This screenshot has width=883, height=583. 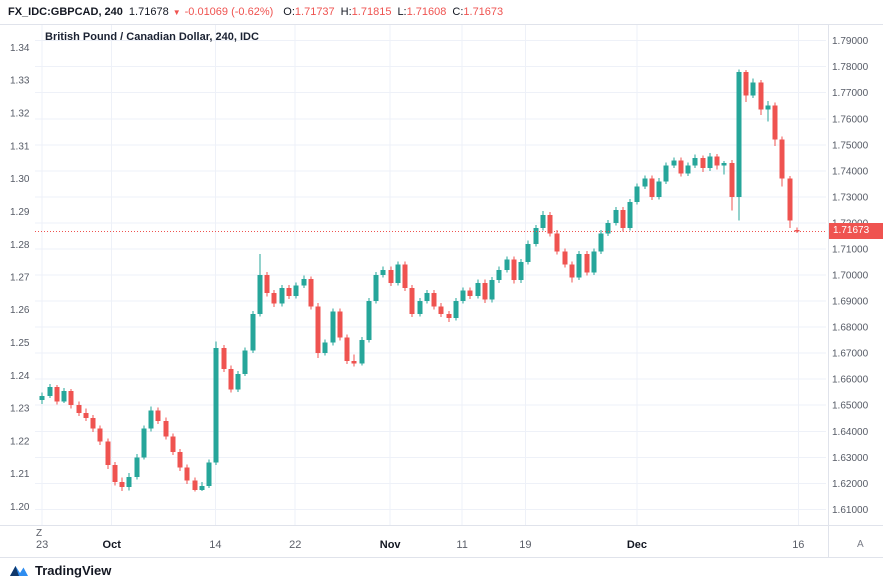 What do you see at coordinates (65, 12) in the screenshot?
I see `symbol-title: FX_IDC:GBPCAD, 240` at bounding box center [65, 12].